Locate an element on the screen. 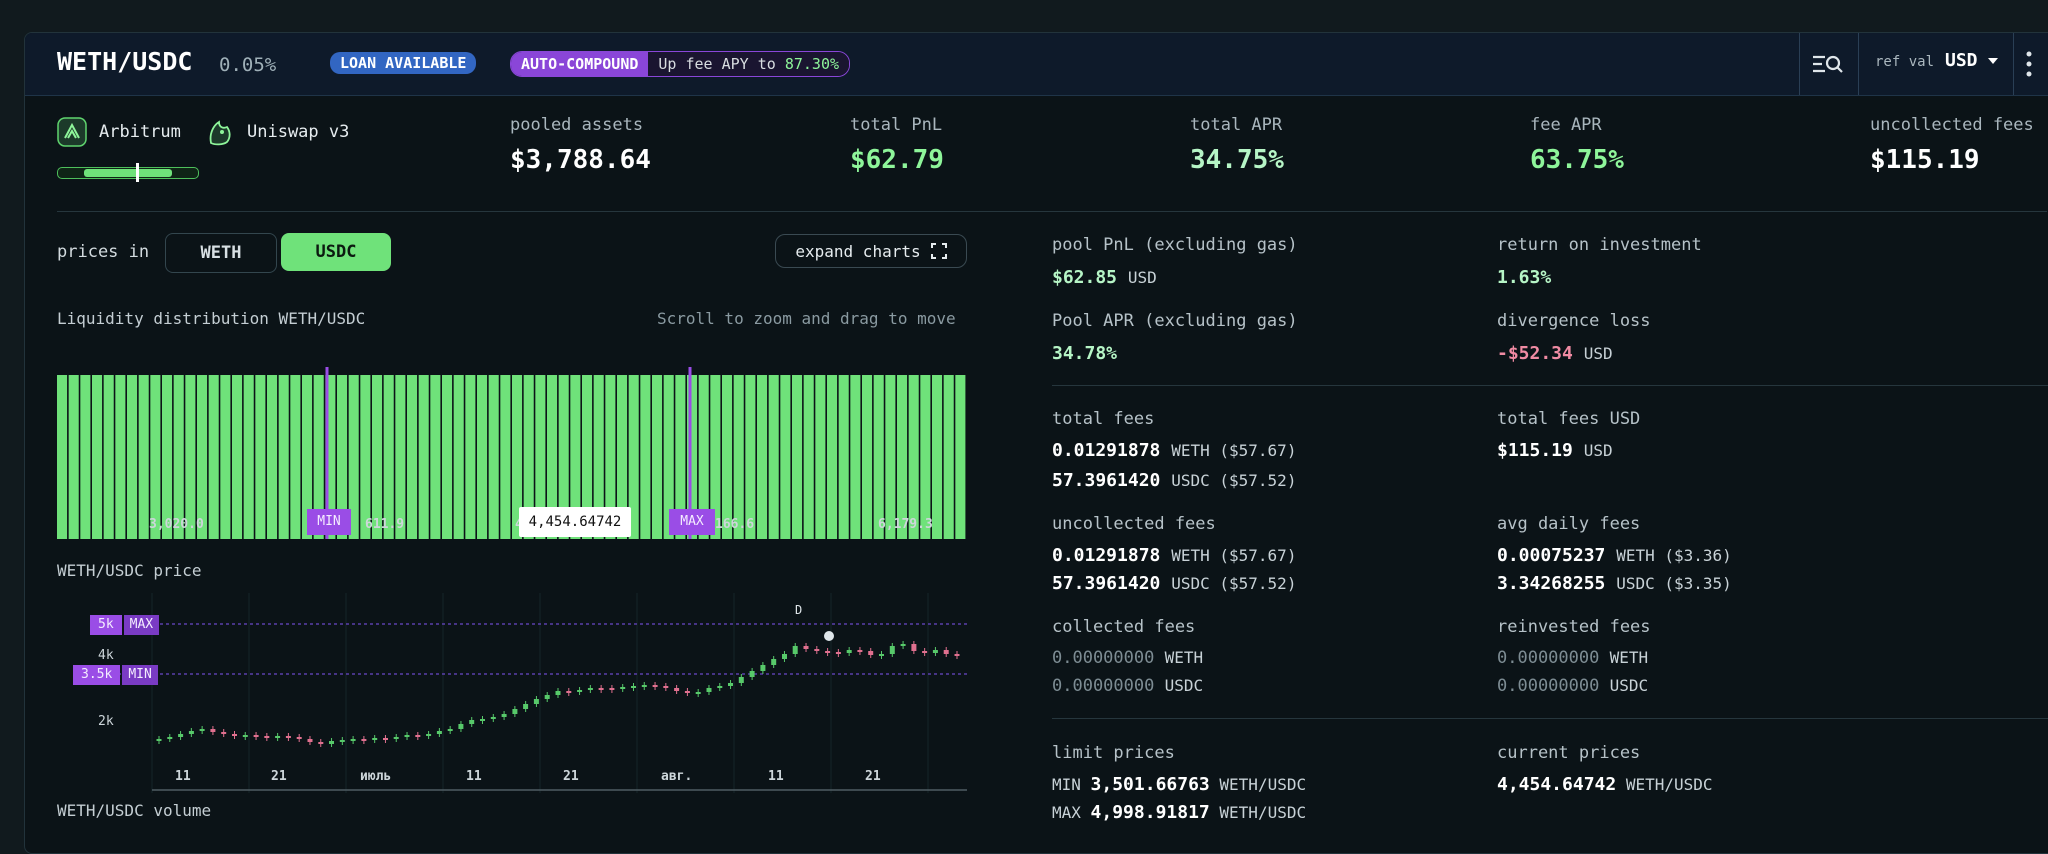 This screenshot has height=854, width=2048. auto-compound-label: AUTO-COMPOUND is located at coordinates (580, 64).